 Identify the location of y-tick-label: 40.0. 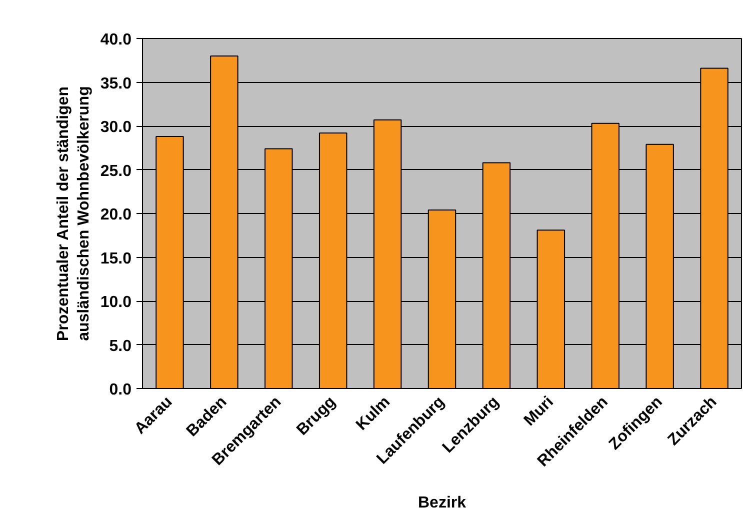
(116, 40).